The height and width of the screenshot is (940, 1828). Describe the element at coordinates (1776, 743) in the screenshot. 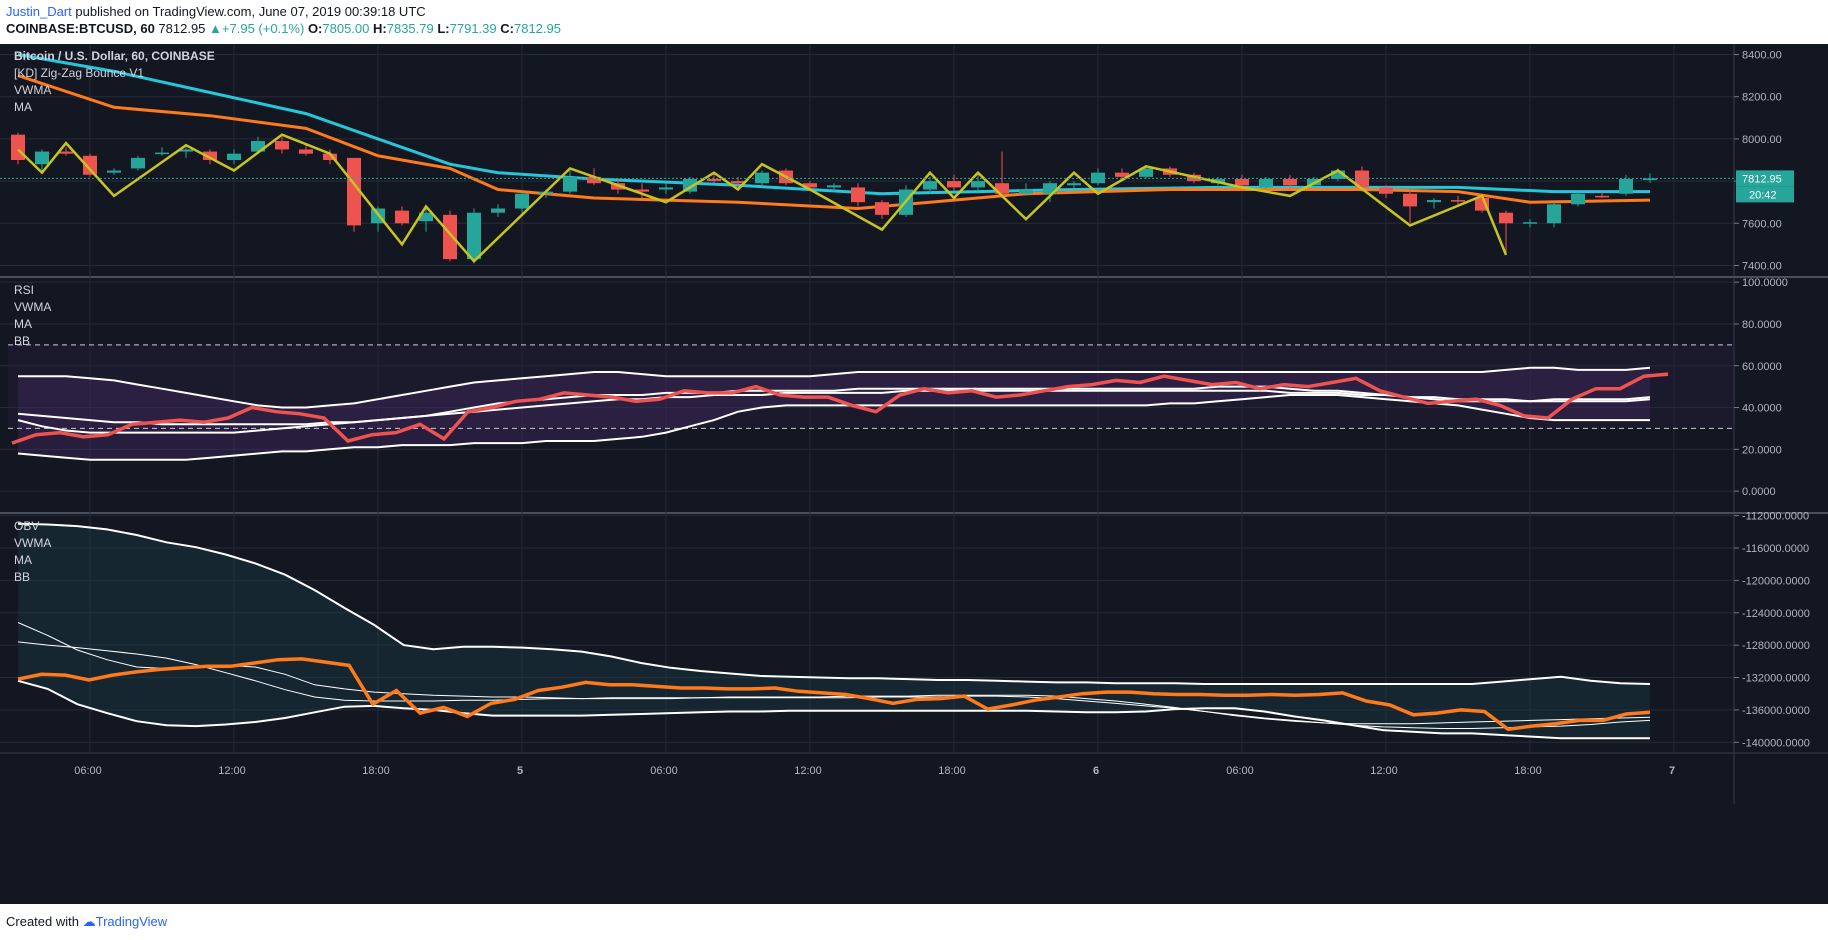

I see `price-axis-label: -140000.0000` at that location.